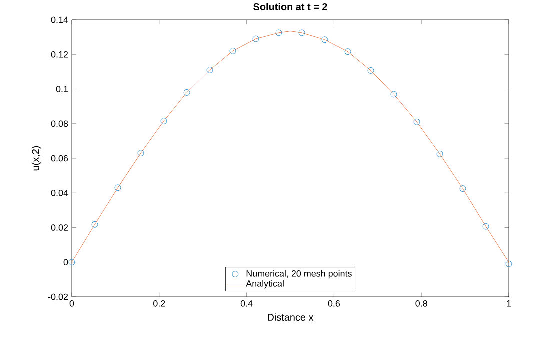  What do you see at coordinates (59, 54) in the screenshot?
I see `y-tick-label: 0.12` at bounding box center [59, 54].